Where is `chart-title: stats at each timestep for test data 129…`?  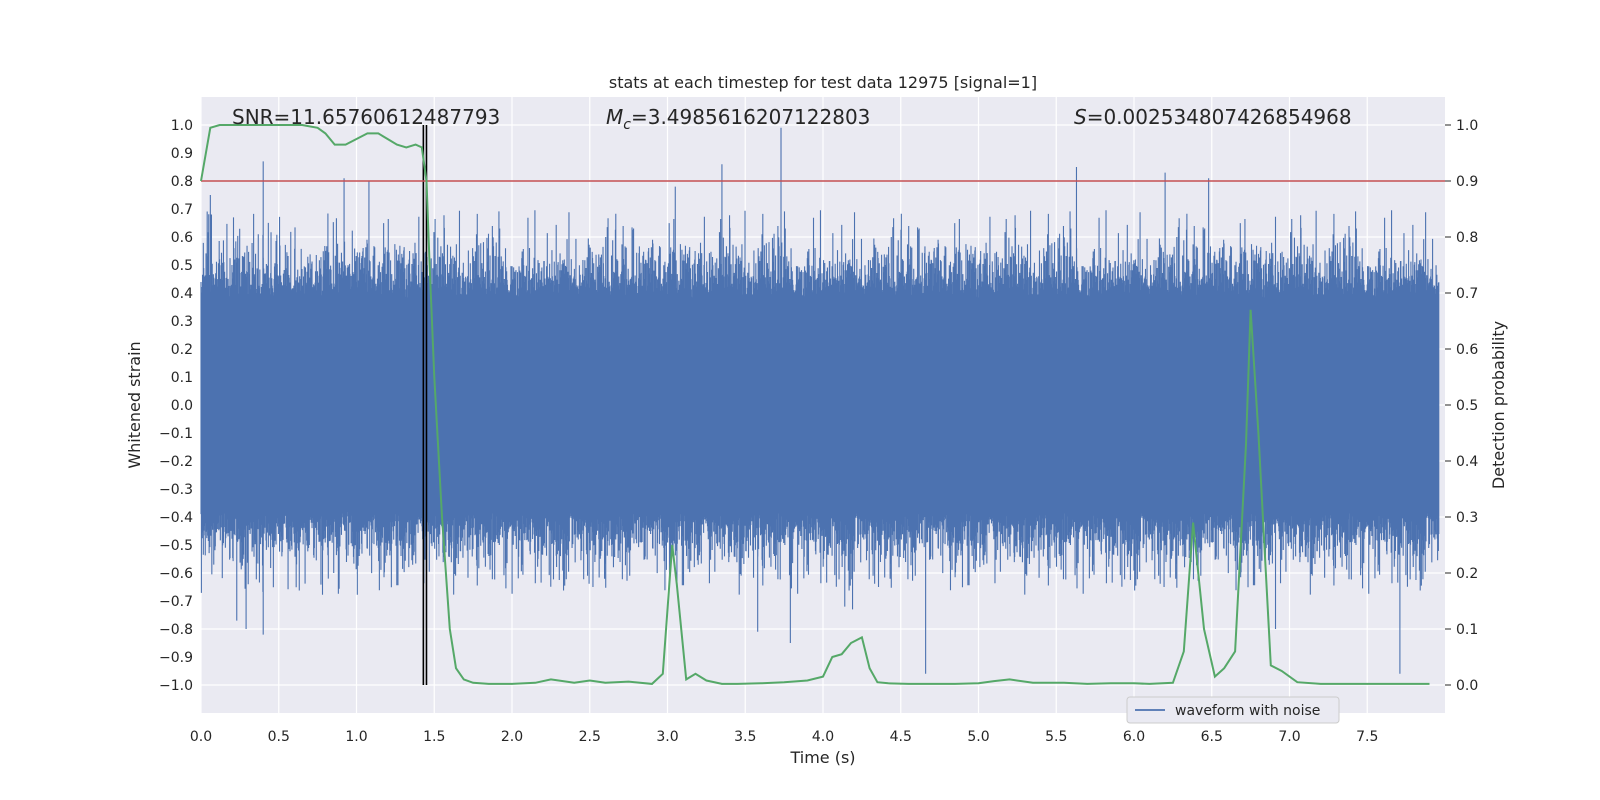
chart-title: stats at each timestep for test data 129… is located at coordinates (823, 82).